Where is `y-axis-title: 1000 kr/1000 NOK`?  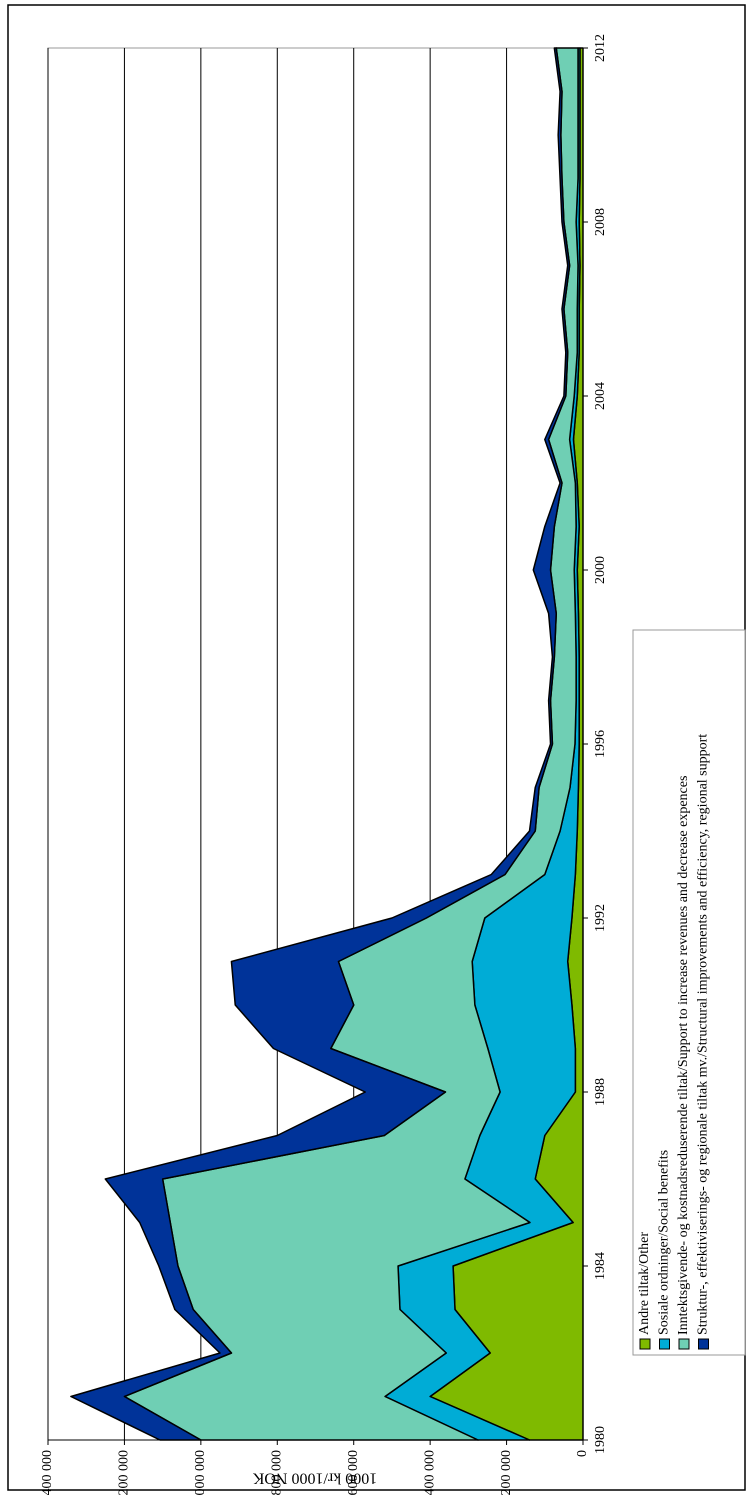 y-axis-title: 1000 kr/1000 NOK is located at coordinates (314, 1477).